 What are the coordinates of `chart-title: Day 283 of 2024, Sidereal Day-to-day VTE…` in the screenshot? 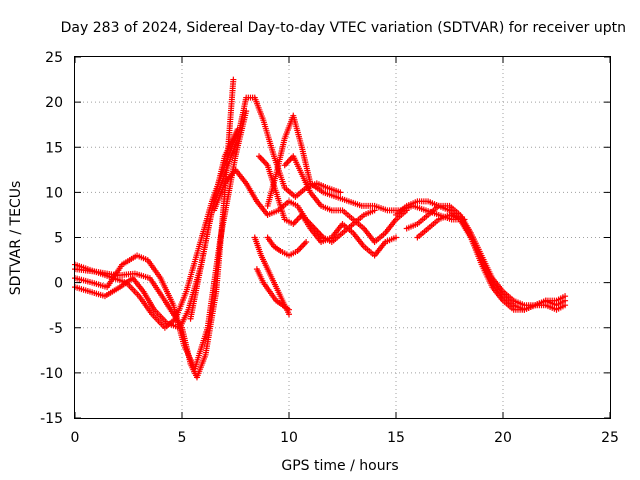 It's located at (343, 28).